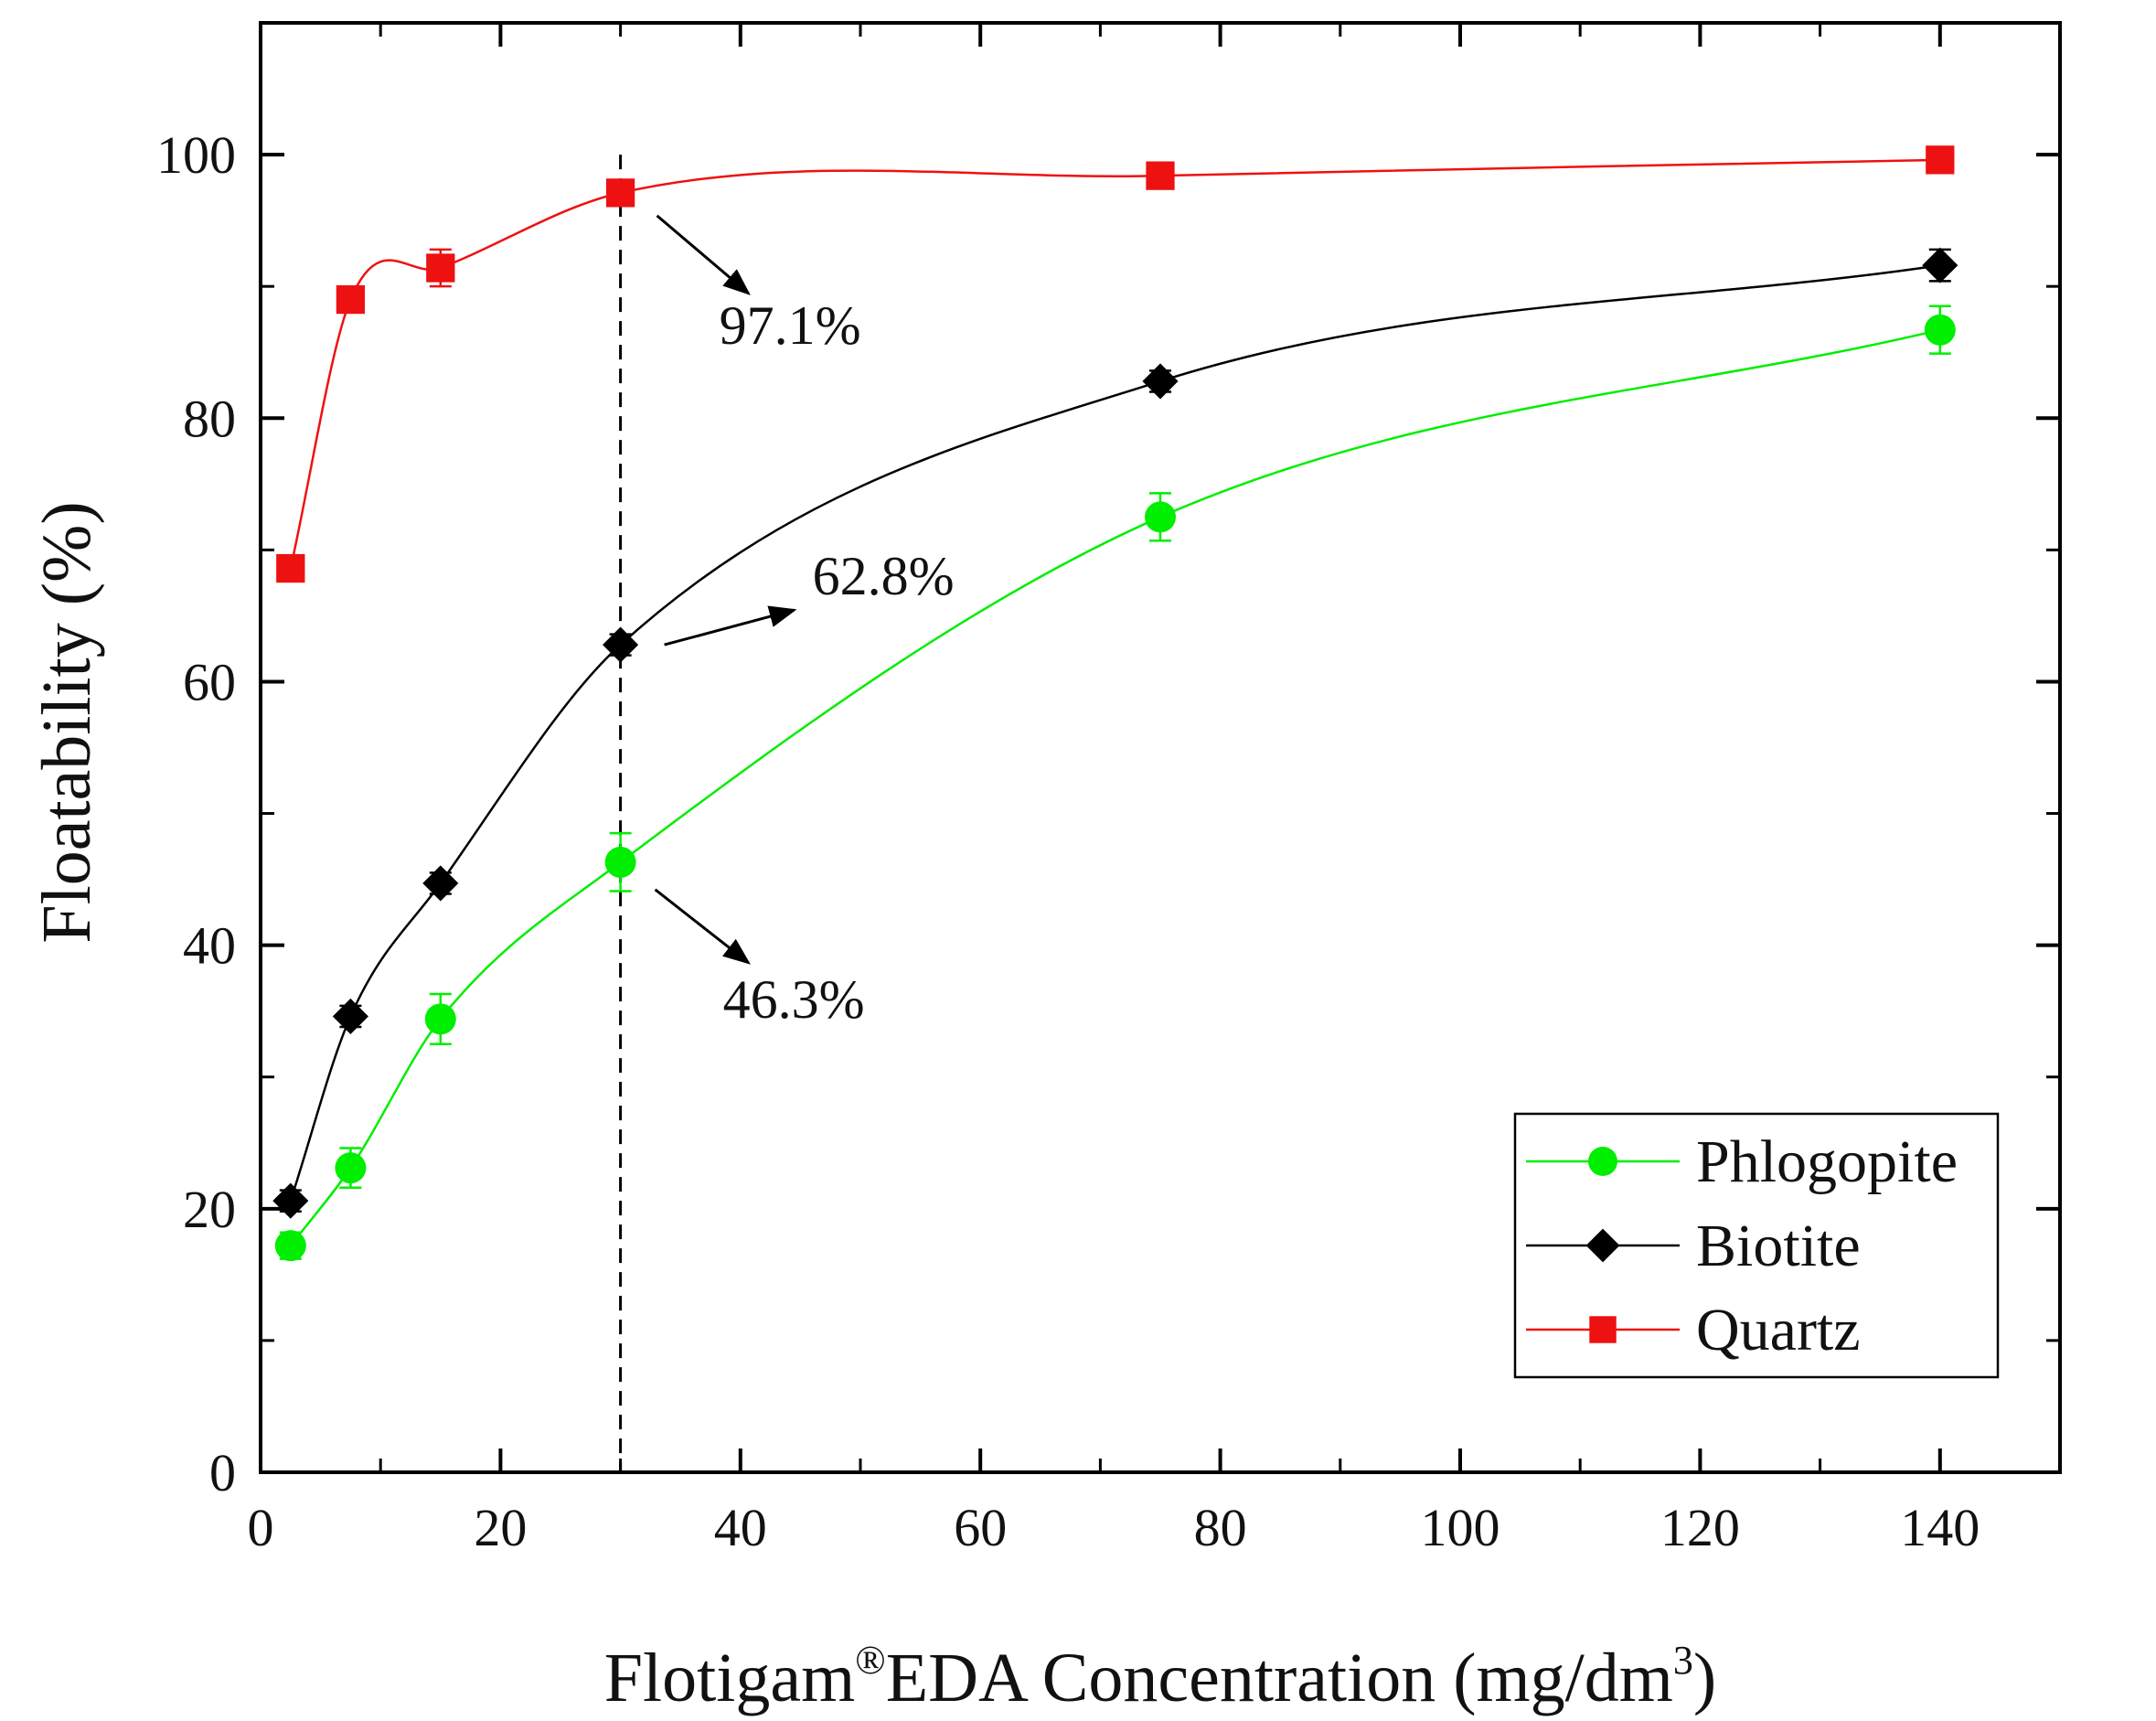 This screenshot has width=2156, height=1721. What do you see at coordinates (1602, 1245) in the screenshot?
I see `legend-marker-biotite` at bounding box center [1602, 1245].